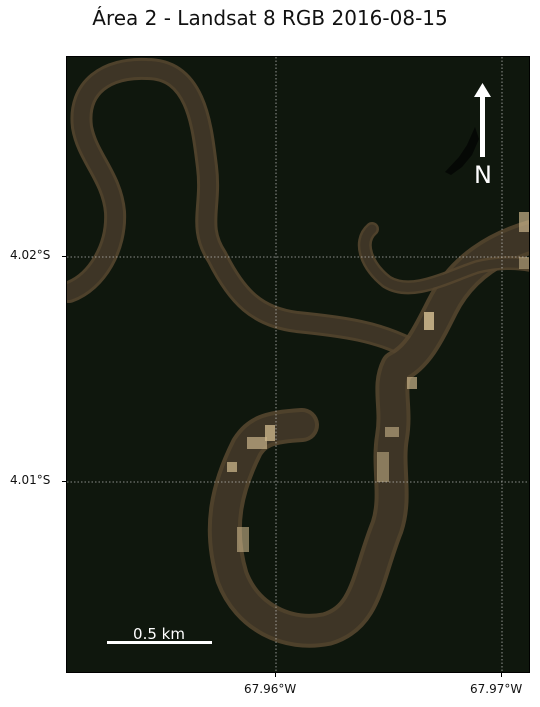 The width and height of the screenshot is (540, 707). What do you see at coordinates (496, 689) in the screenshot?
I see `lon-tick-label-2: 67.97°W` at bounding box center [496, 689].